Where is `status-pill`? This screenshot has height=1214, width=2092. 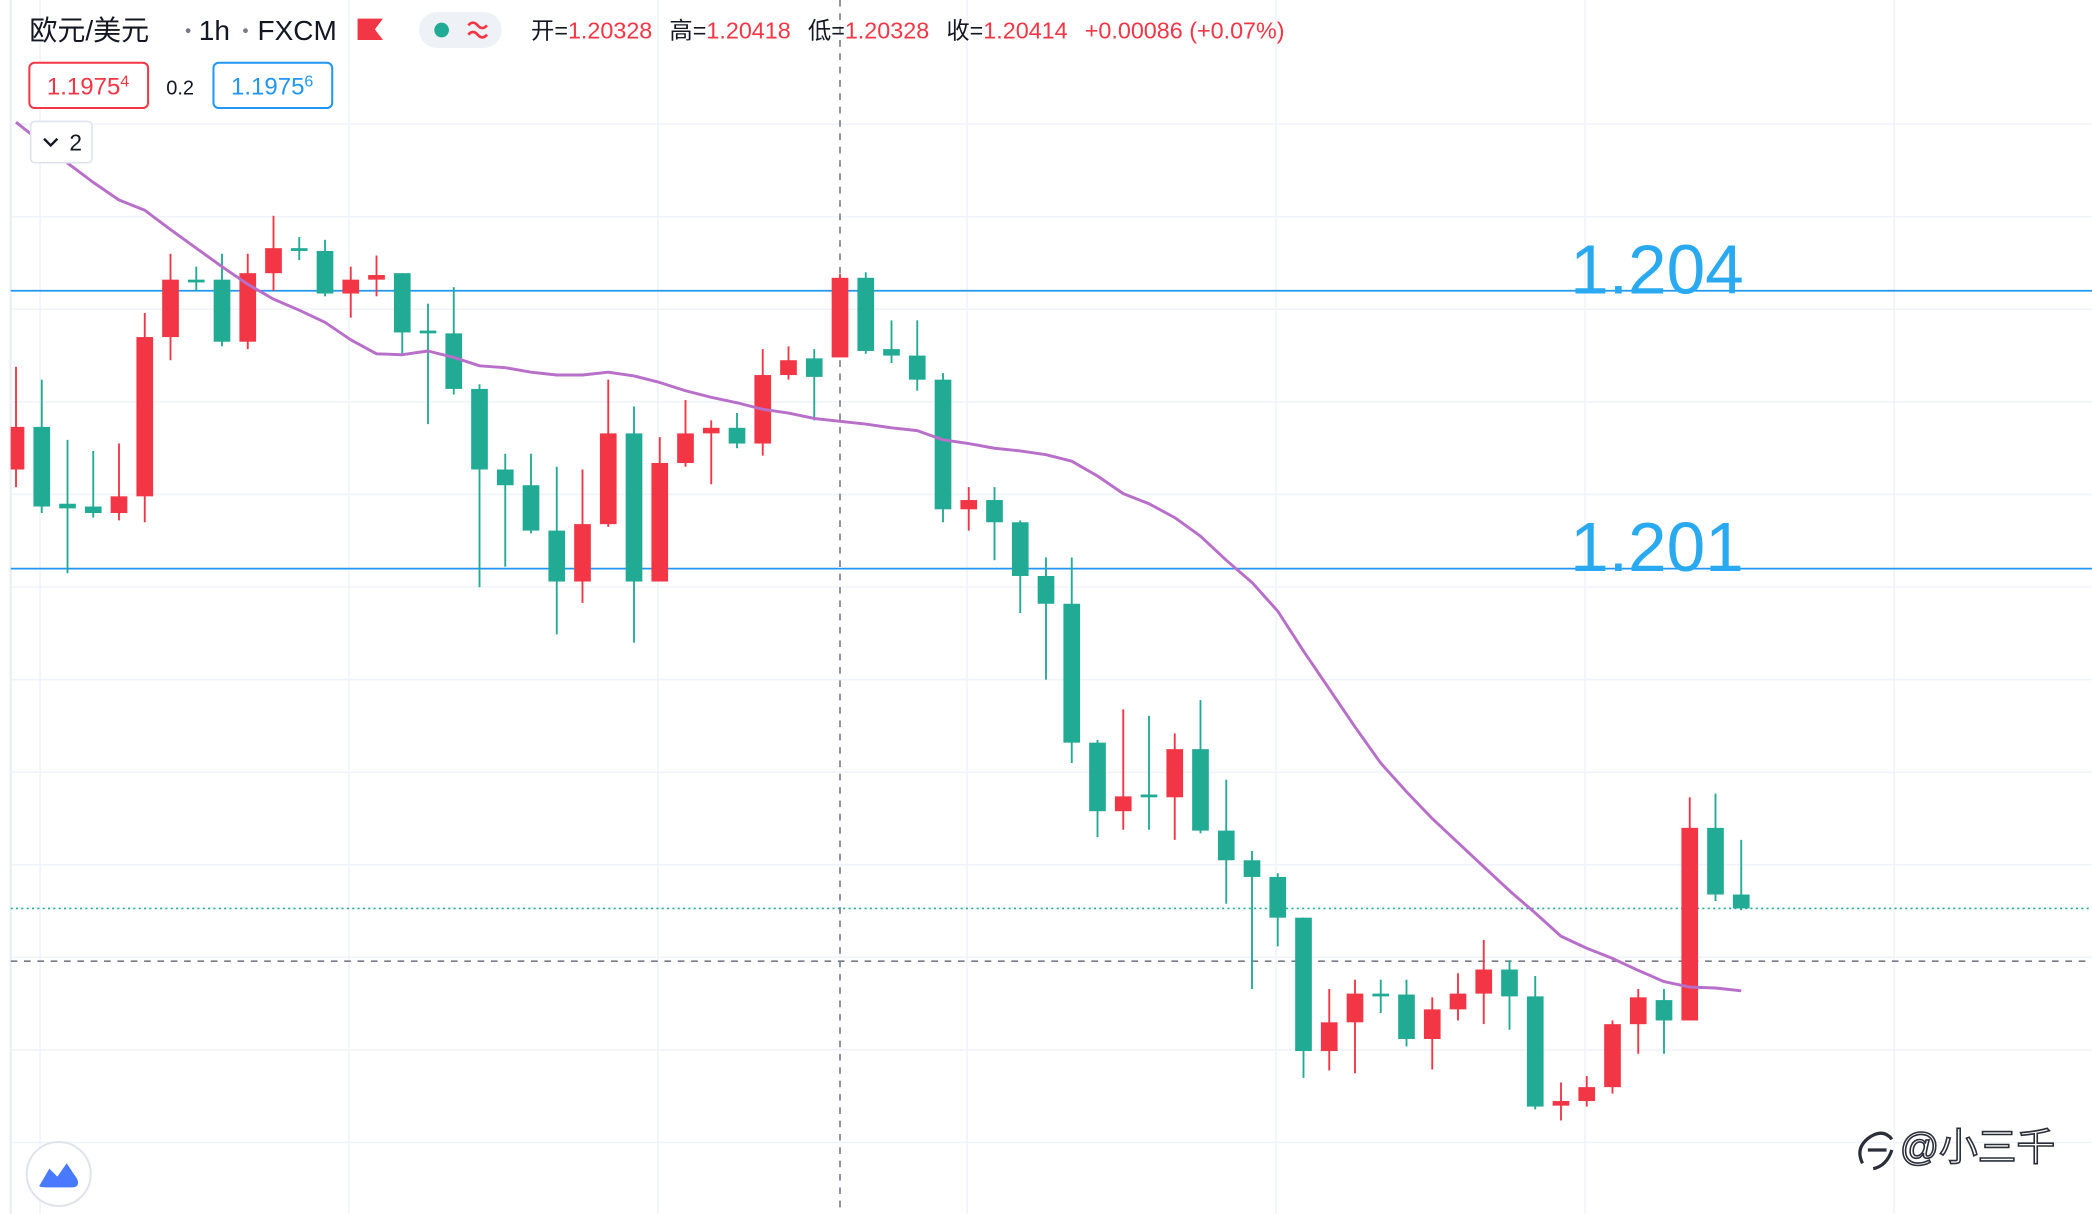
status-pill is located at coordinates (460, 30).